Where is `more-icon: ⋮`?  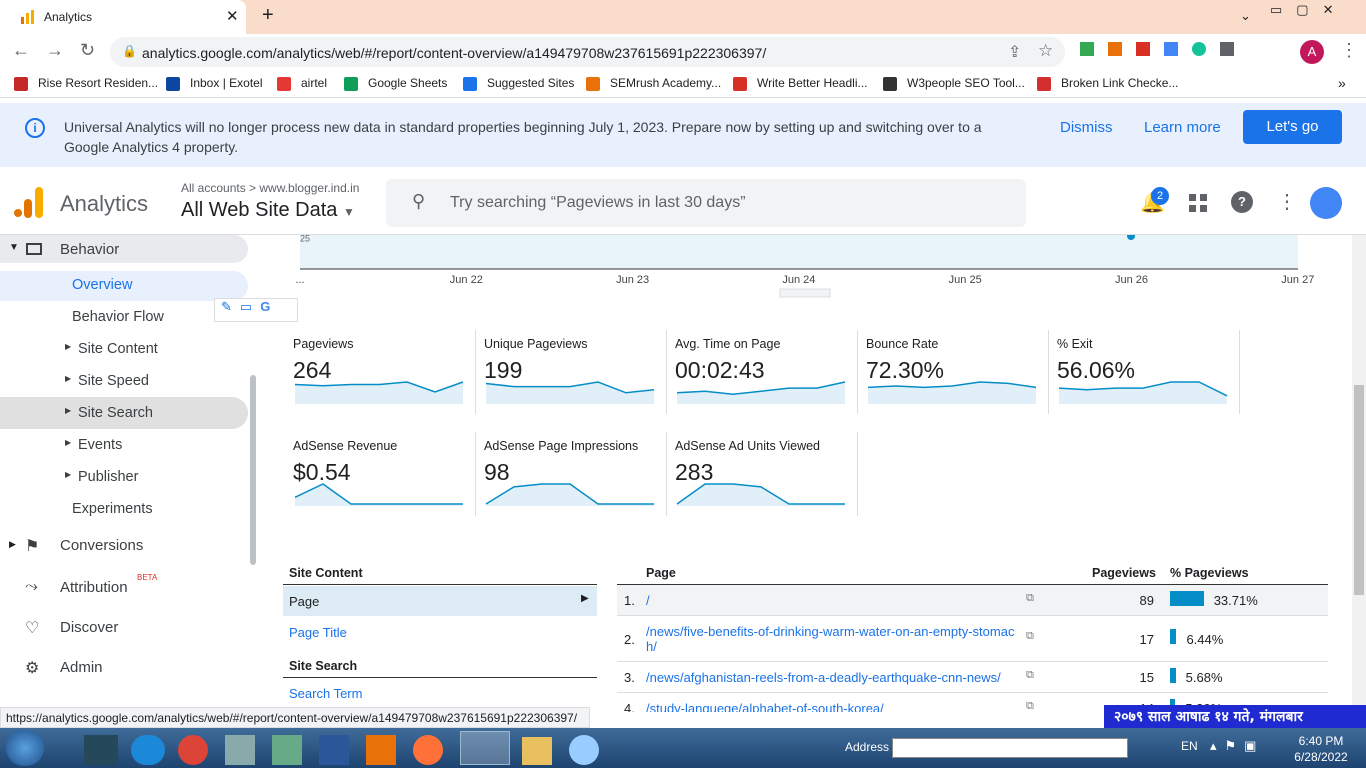 more-icon: ⋮ is located at coordinates (1287, 202).